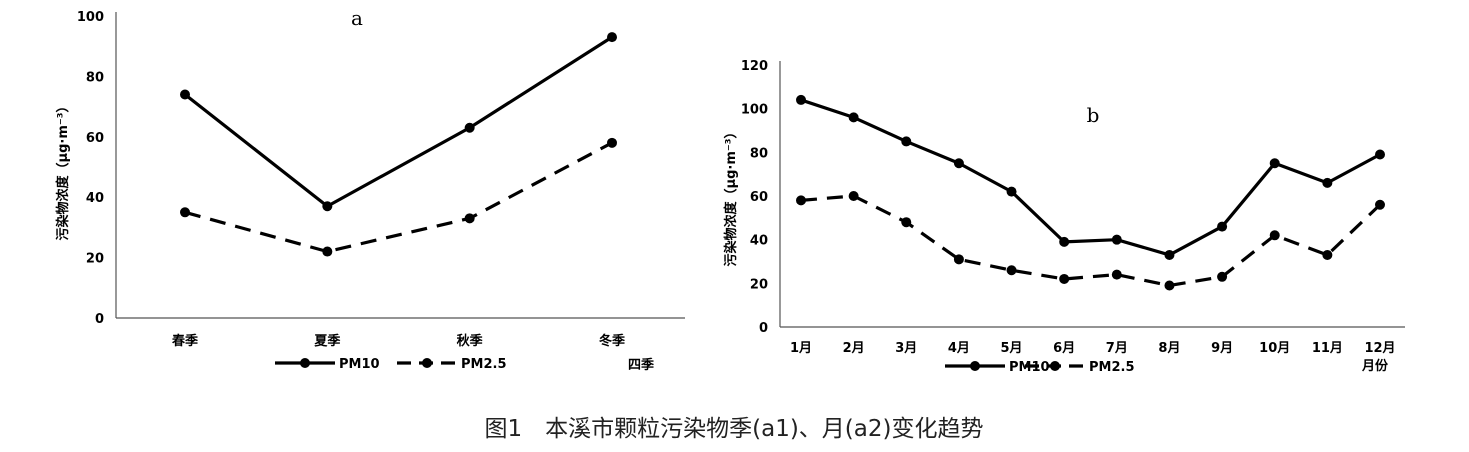  Describe the element at coordinates (359, 364) in the screenshot. I see `legend-label: PM10` at that location.